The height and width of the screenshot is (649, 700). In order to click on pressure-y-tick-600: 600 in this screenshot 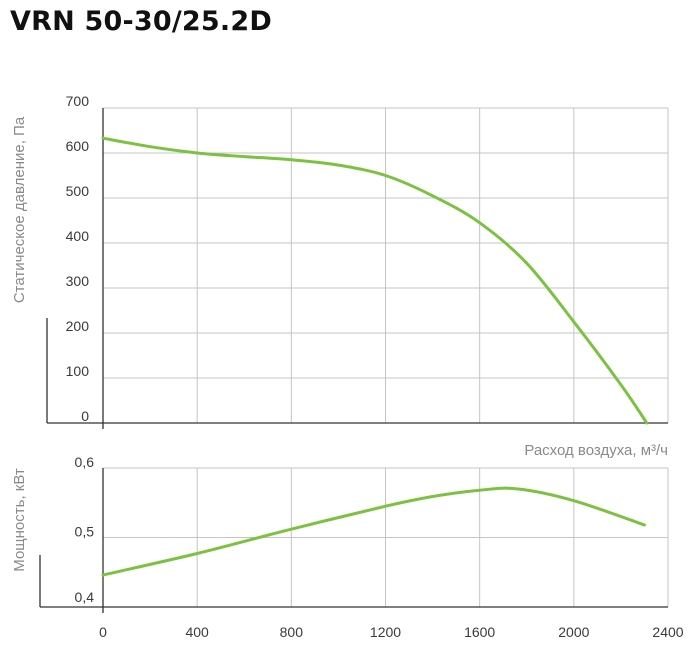, I will do `click(78, 146)`.